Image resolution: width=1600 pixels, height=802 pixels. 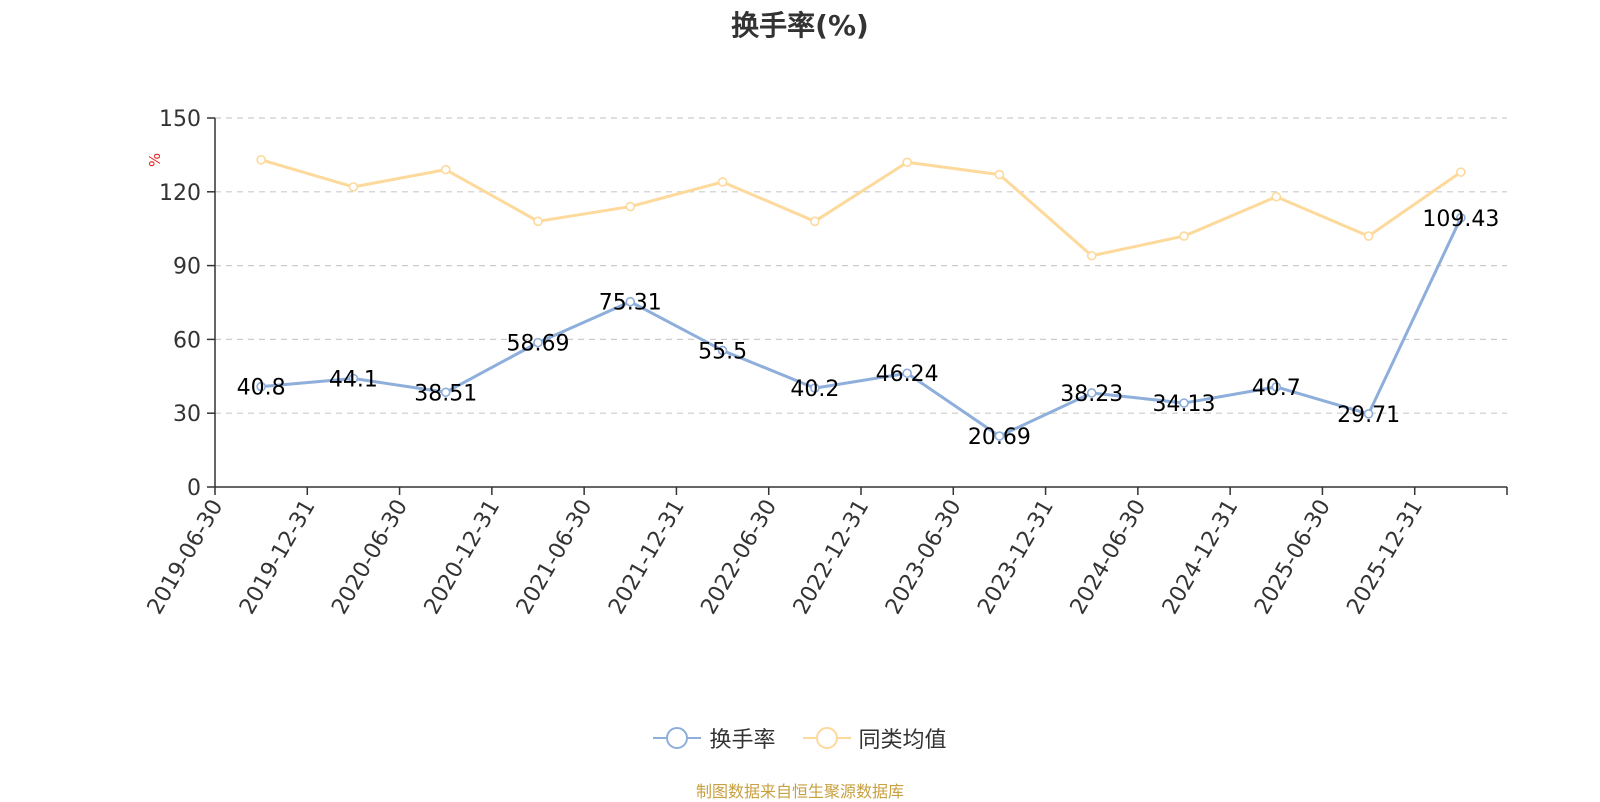 I want to click on x-tick-label: 2022-12-31, so click(x=832, y=557).